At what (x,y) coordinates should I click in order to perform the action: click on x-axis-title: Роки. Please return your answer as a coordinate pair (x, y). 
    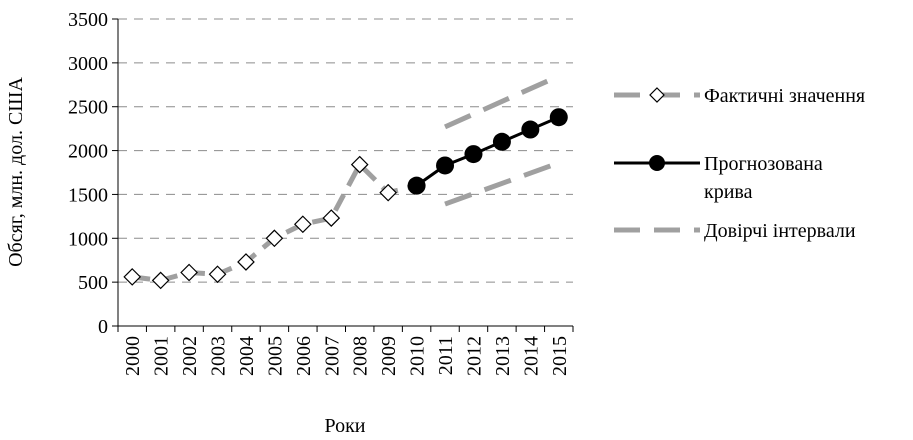
    Looking at the image, I should click on (344, 426).